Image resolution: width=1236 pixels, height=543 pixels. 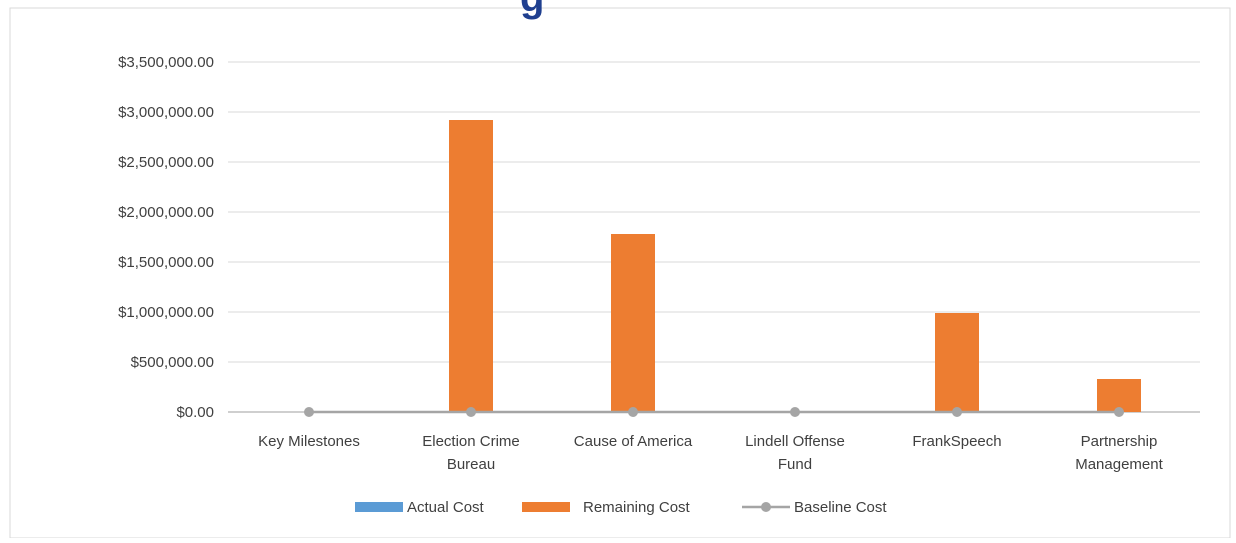 I want to click on x-tick-label: Key Milestones, so click(x=309, y=441).